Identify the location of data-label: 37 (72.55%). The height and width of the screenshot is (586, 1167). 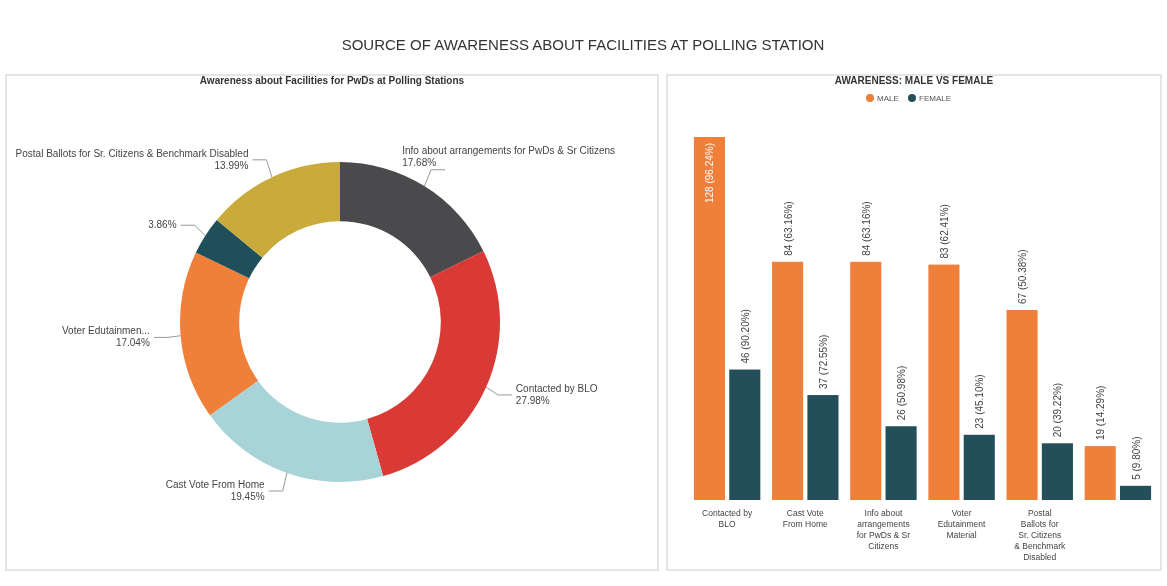
(823, 362).